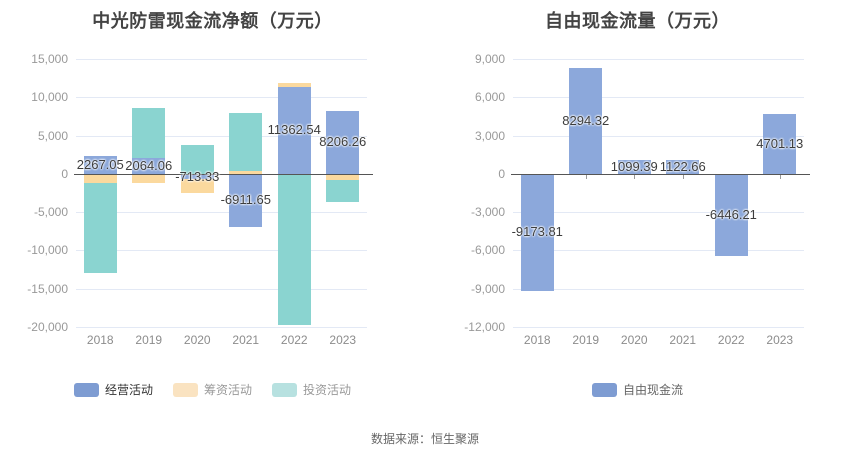 The image size is (850, 459). I want to click on y-axis-tick-label: -6,000, so click(487, 250).